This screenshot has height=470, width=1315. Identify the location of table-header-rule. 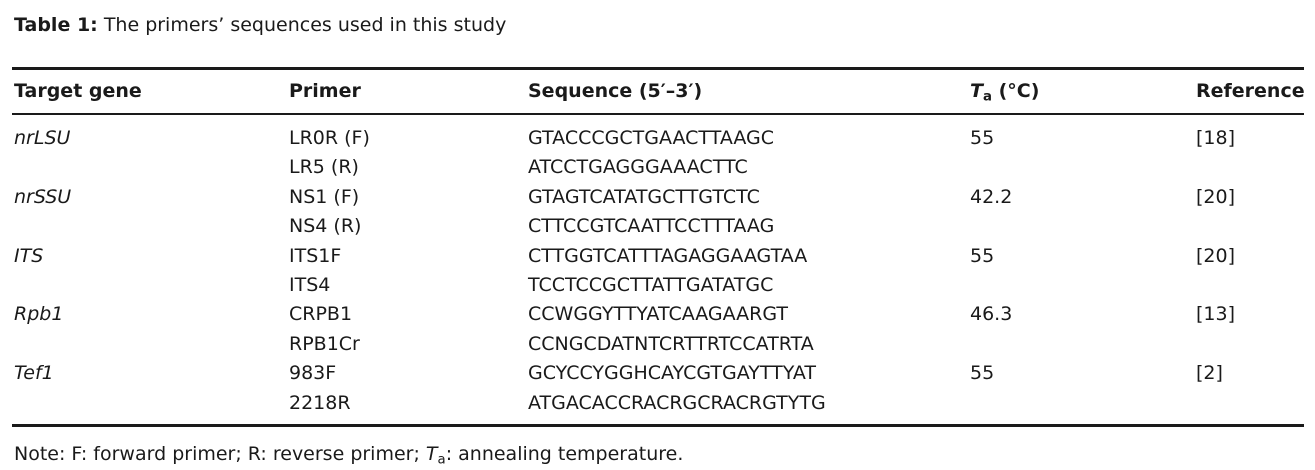
(658, 114).